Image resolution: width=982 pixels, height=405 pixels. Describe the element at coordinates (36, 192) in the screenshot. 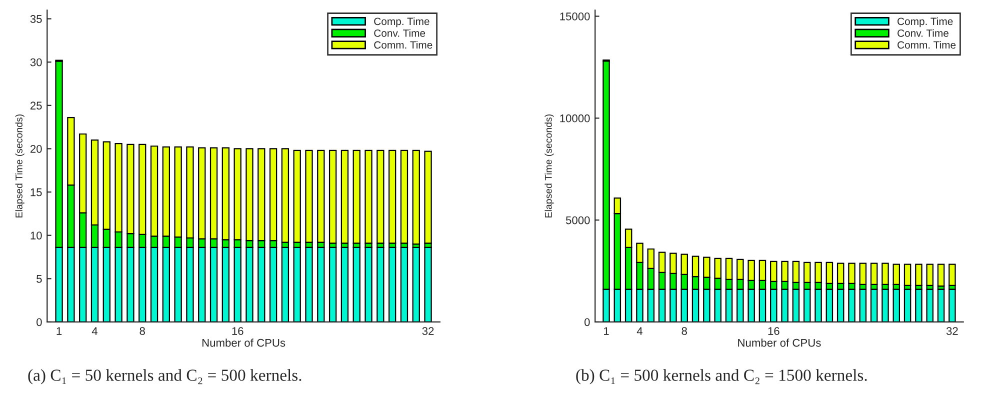

I see `y-tick-label: 15` at that location.